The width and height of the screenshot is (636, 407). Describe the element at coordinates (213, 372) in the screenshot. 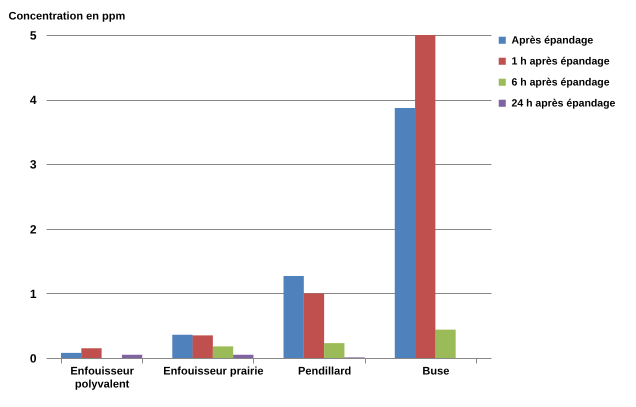

I see `x-tick-label: Enfouisseur prairie` at that location.